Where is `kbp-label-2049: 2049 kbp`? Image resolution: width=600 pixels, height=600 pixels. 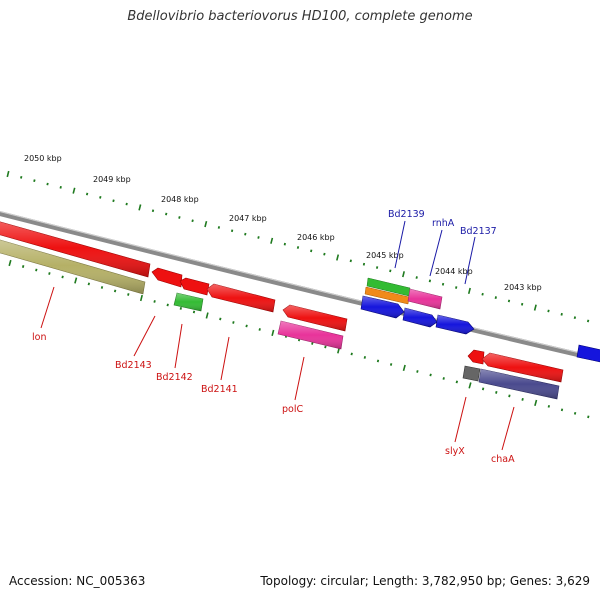 kbp-label-2049: 2049 kbp is located at coordinates (112, 179).